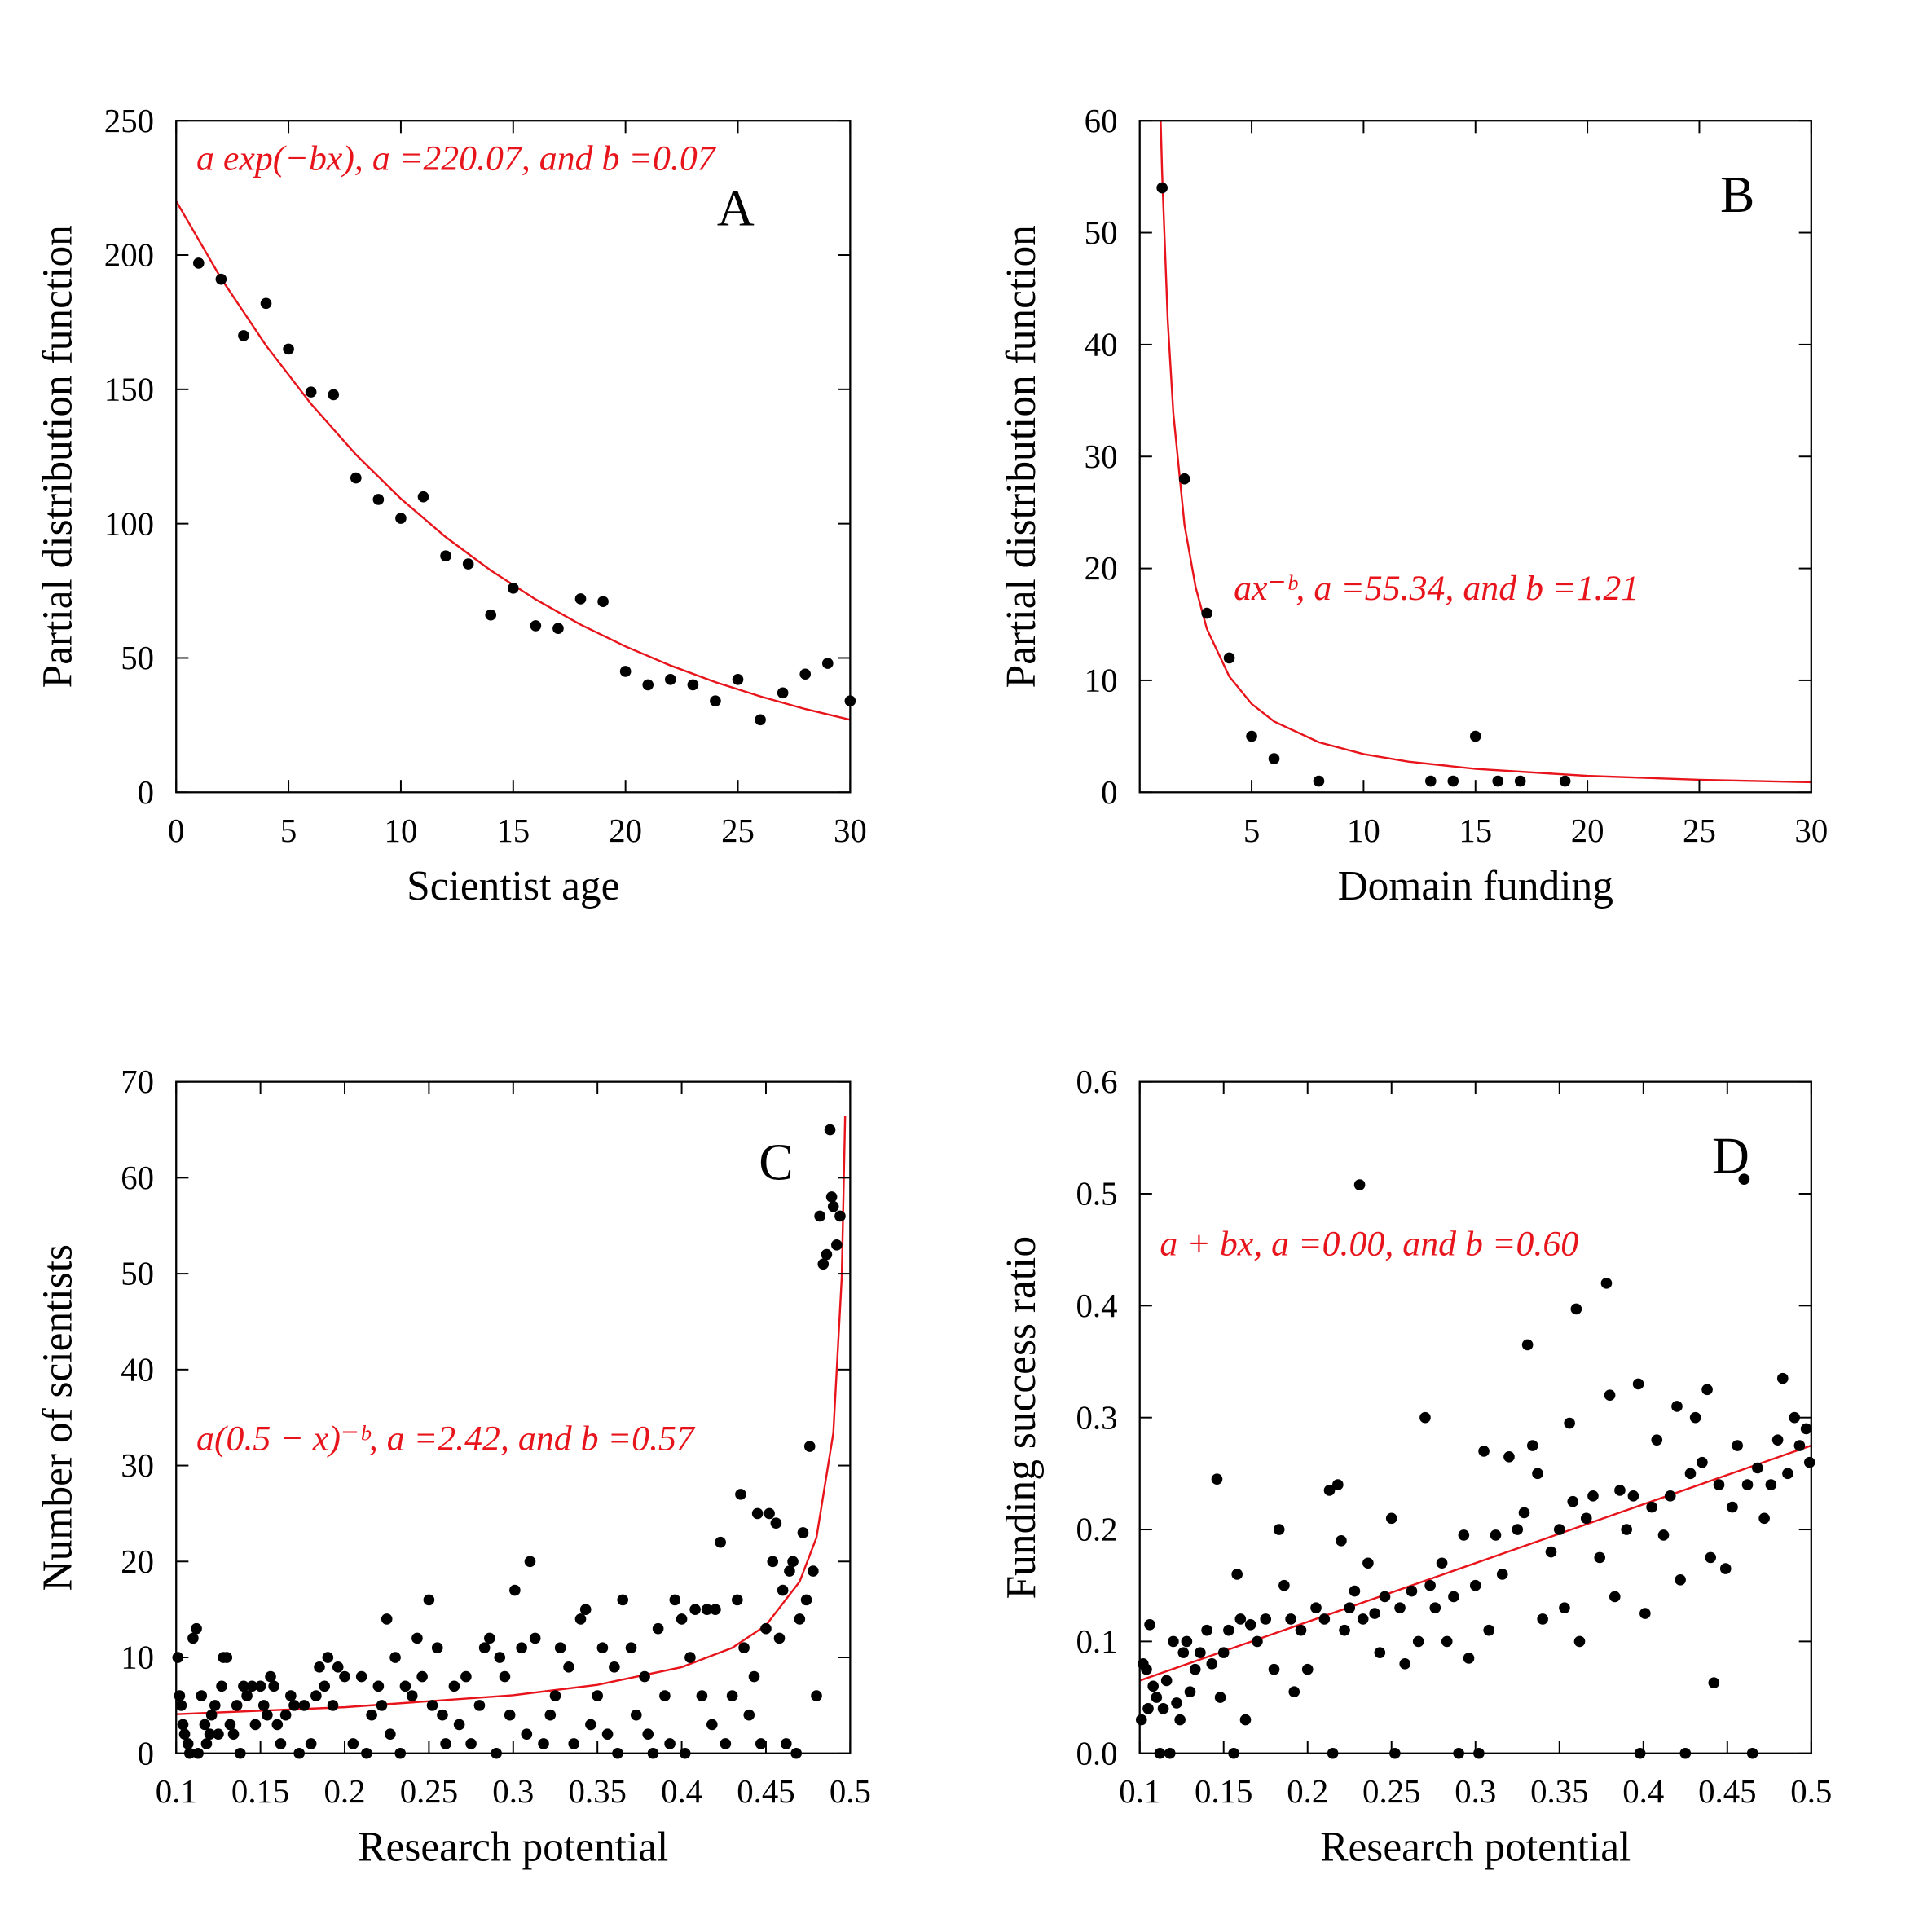 This screenshot has height=1932, width=1932. What do you see at coordinates (1251, 830) in the screenshot?
I see `x-tick-label: 5` at bounding box center [1251, 830].